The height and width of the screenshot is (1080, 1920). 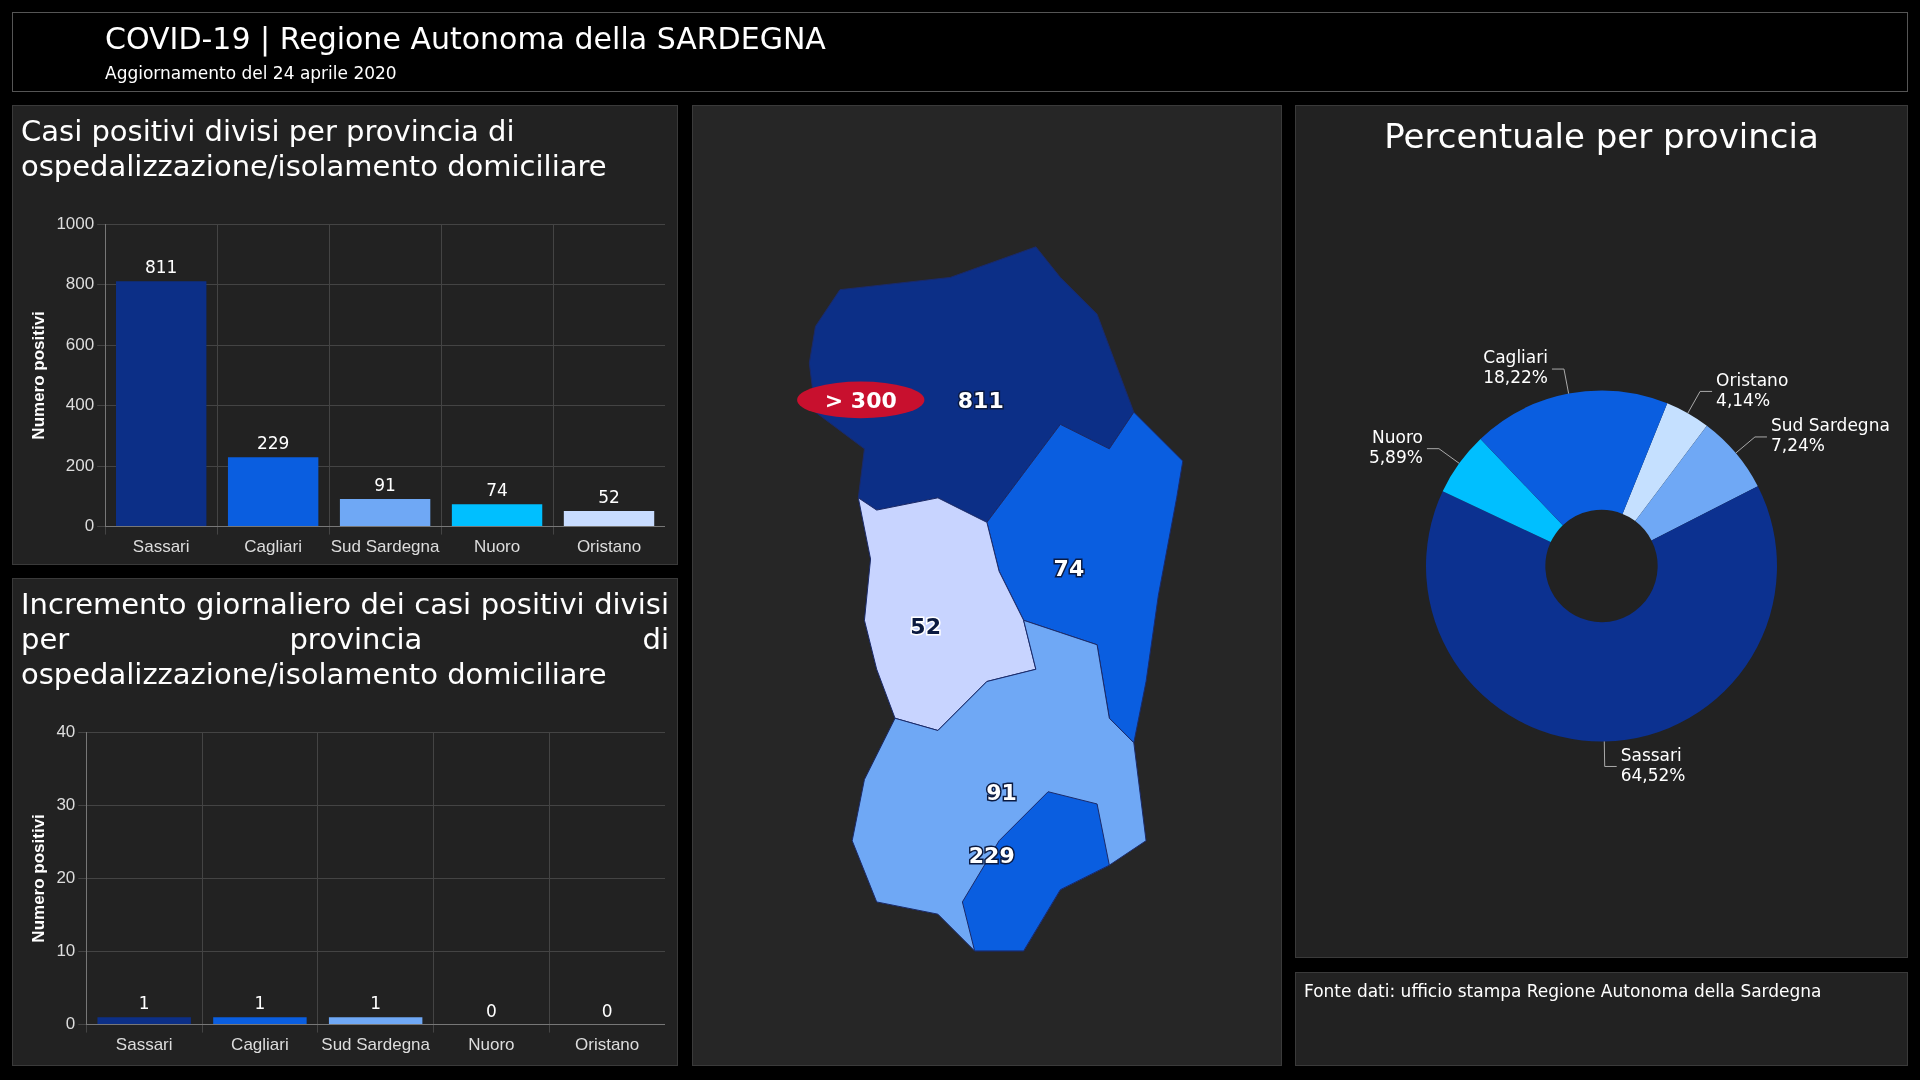 What do you see at coordinates (66, 804) in the screenshot?
I see `y-tick-label: 30` at bounding box center [66, 804].